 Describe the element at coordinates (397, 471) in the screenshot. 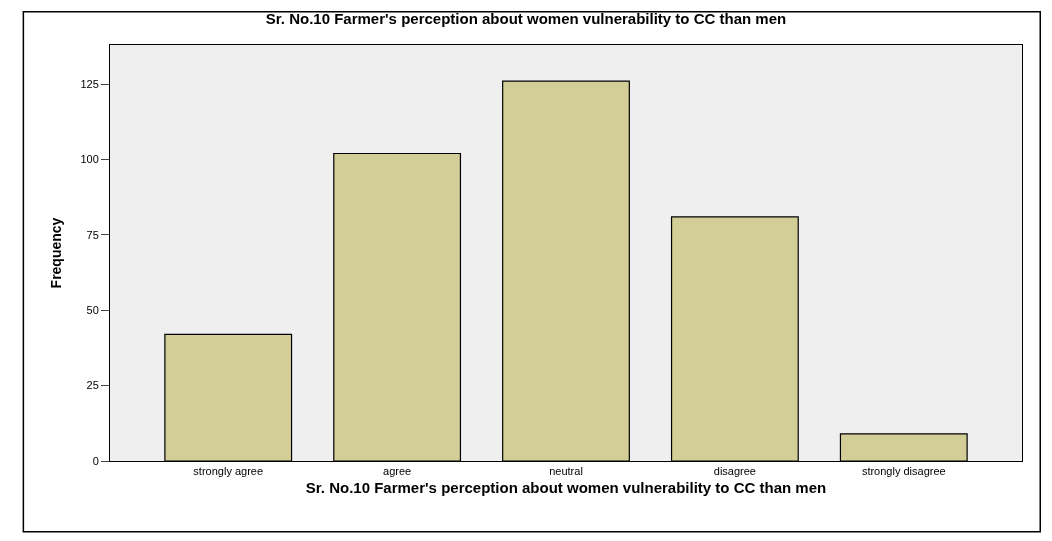

I see `x-tick-label: agree` at that location.